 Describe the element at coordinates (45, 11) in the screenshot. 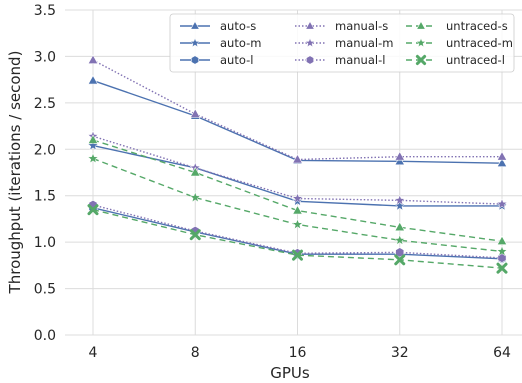

I see `y-tick-label: 3.5` at that location.